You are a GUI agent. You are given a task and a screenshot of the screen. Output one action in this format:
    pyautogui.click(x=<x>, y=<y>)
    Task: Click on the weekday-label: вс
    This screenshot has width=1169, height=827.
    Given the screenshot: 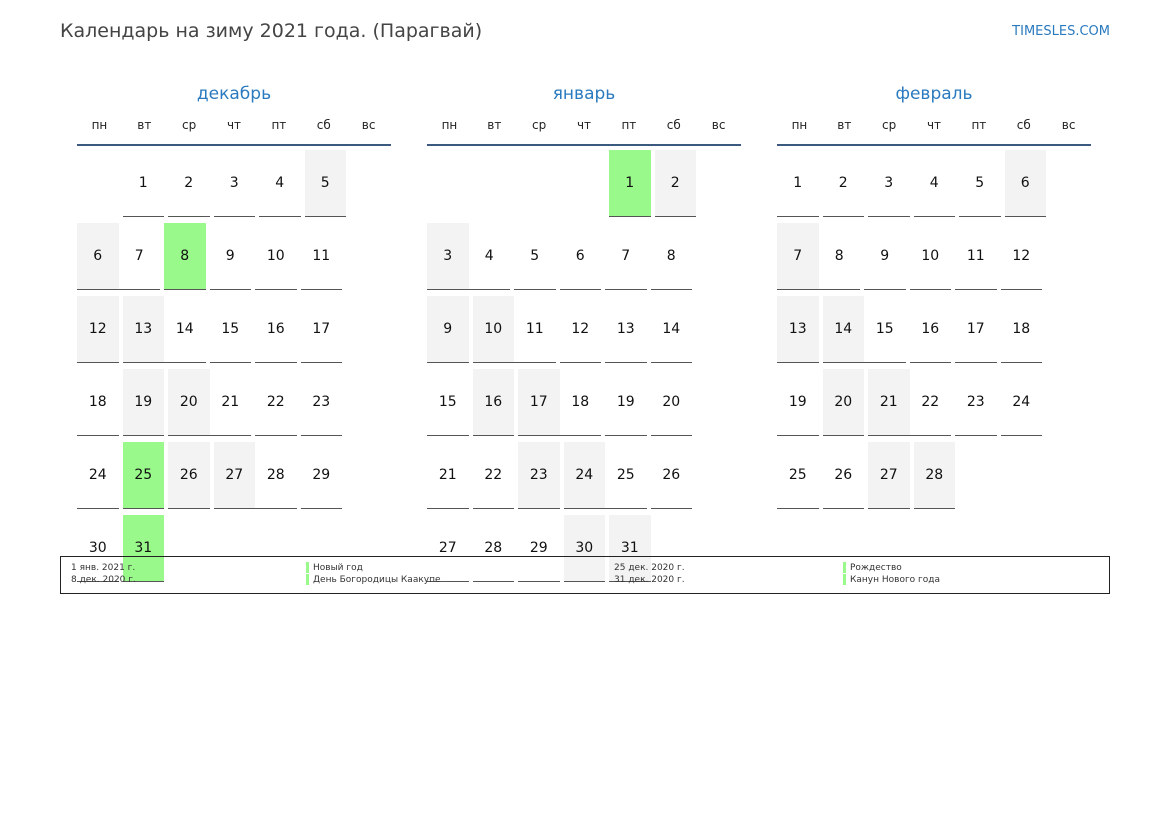 What is the action you would take?
    pyautogui.click(x=718, y=125)
    